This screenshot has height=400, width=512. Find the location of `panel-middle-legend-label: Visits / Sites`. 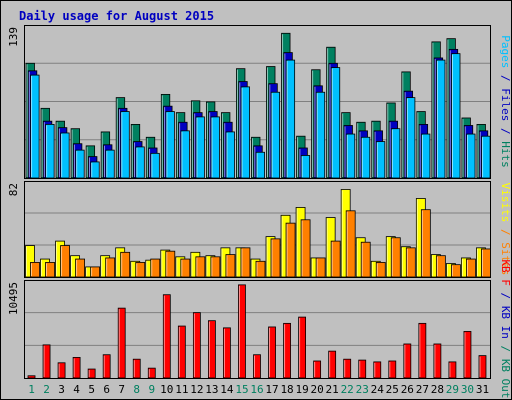

panel-middle-legend-label: Visits / Sites is located at coordinates (505, 229).